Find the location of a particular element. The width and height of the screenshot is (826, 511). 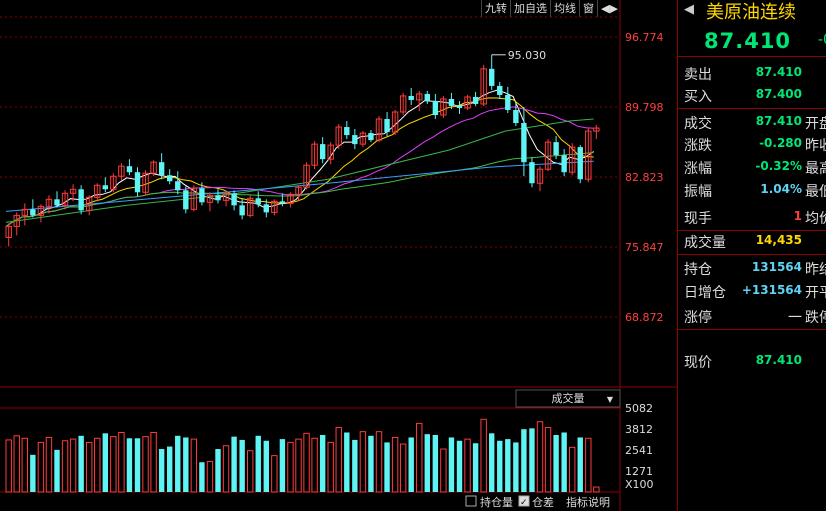

quote-row-label: 日增仓 is located at coordinates (705, 293).